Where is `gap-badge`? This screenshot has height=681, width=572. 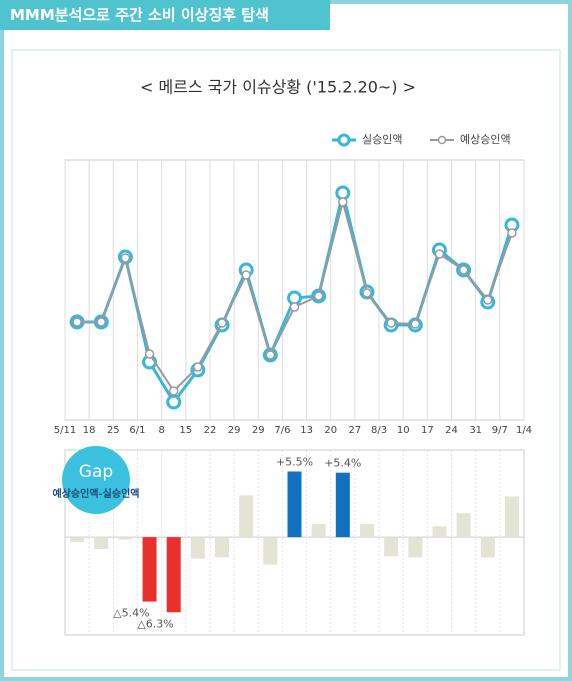 gap-badge is located at coordinates (96, 480).